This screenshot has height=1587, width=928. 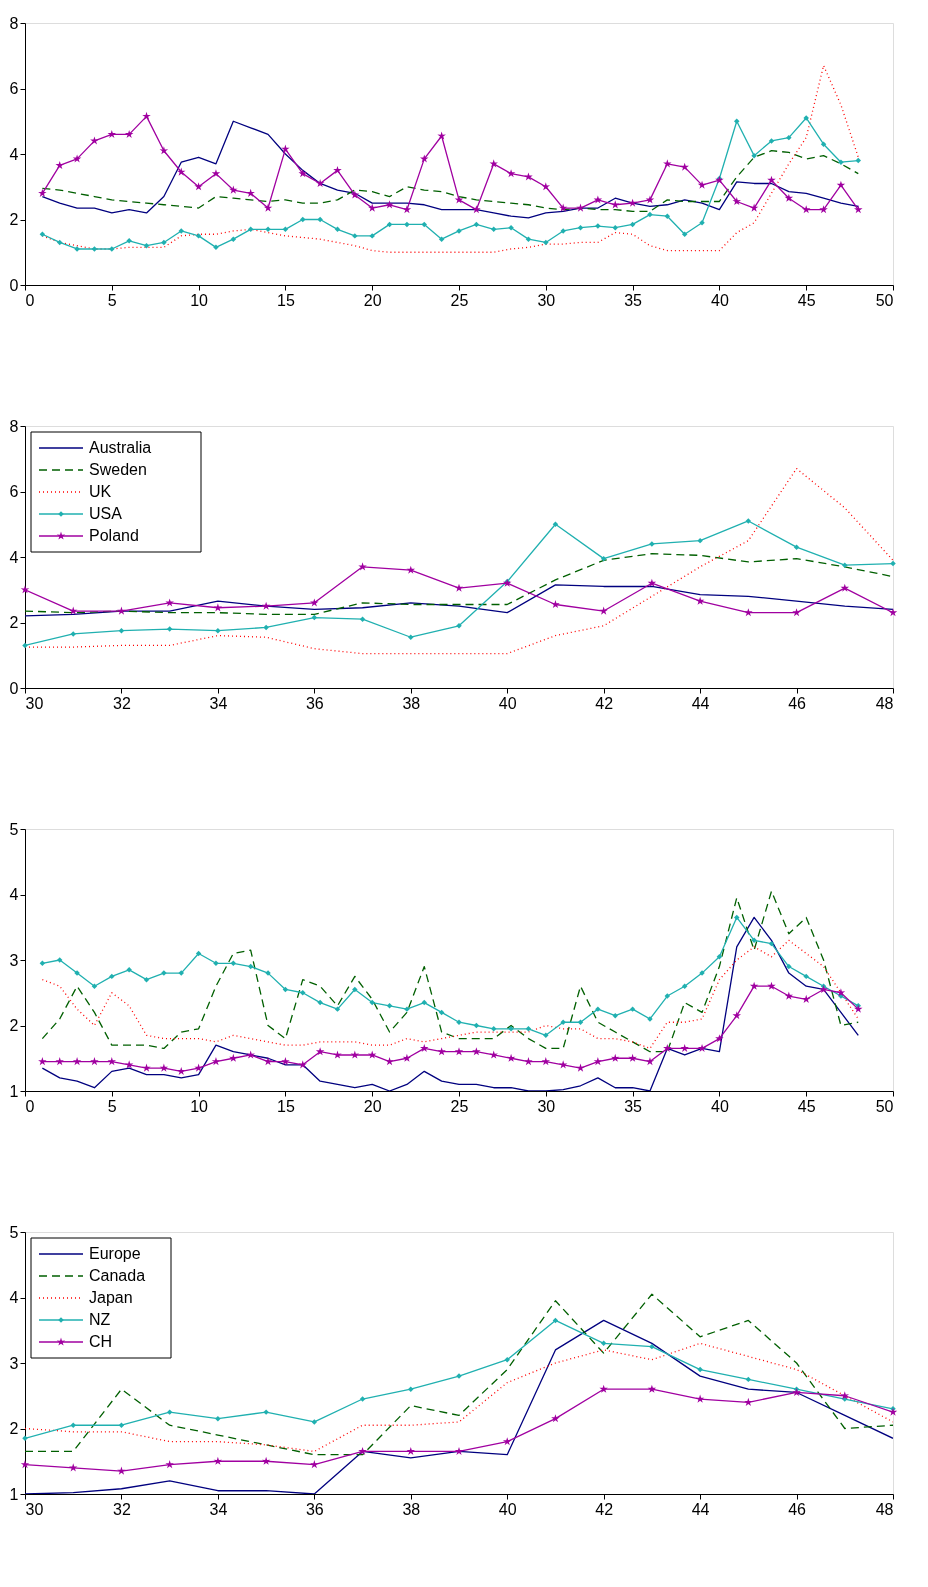 I want to click on legend-label: NZ, so click(x=100, y=1319).